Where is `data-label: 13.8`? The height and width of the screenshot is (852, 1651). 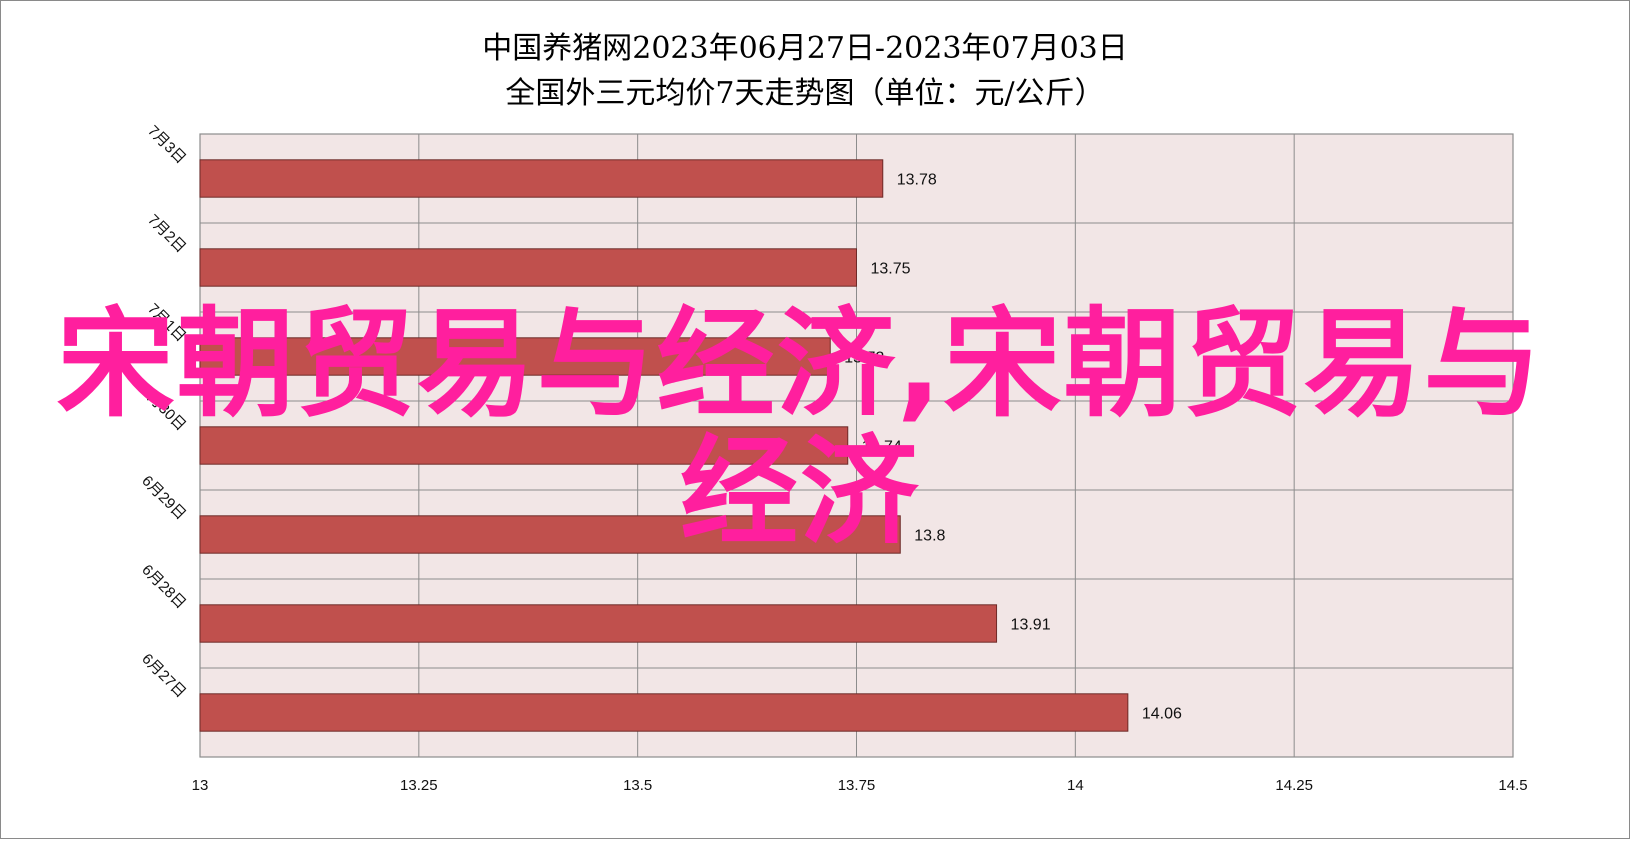
data-label: 13.8 is located at coordinates (929, 536).